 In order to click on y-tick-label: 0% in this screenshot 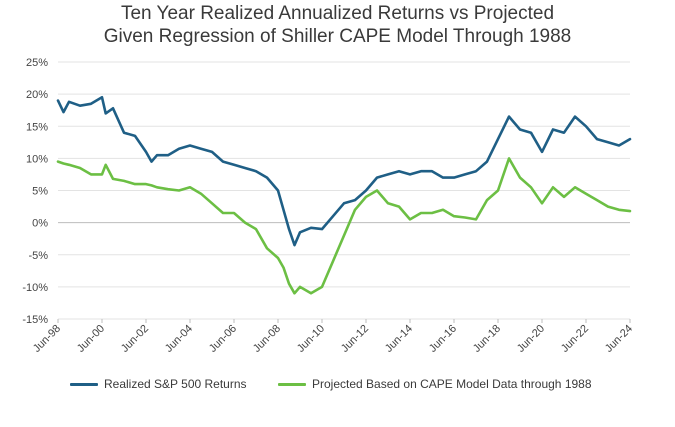, I will do `click(40, 224)`.